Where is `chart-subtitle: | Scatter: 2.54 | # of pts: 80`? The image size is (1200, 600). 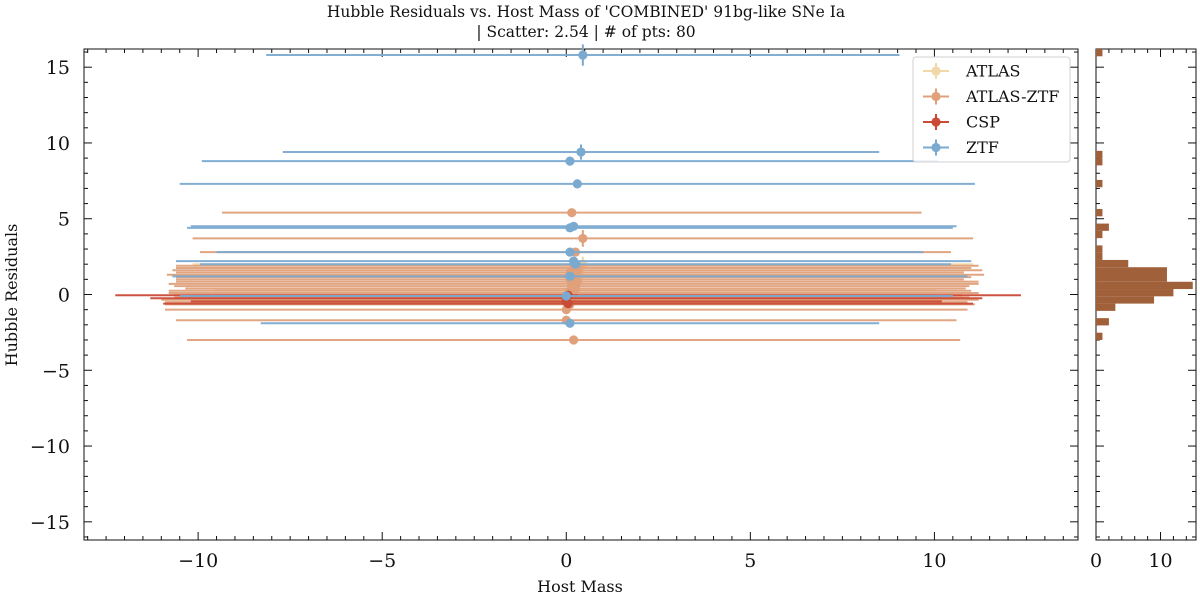 chart-subtitle: | Scatter: 2.54 | # of pts: 80 is located at coordinates (585, 32).